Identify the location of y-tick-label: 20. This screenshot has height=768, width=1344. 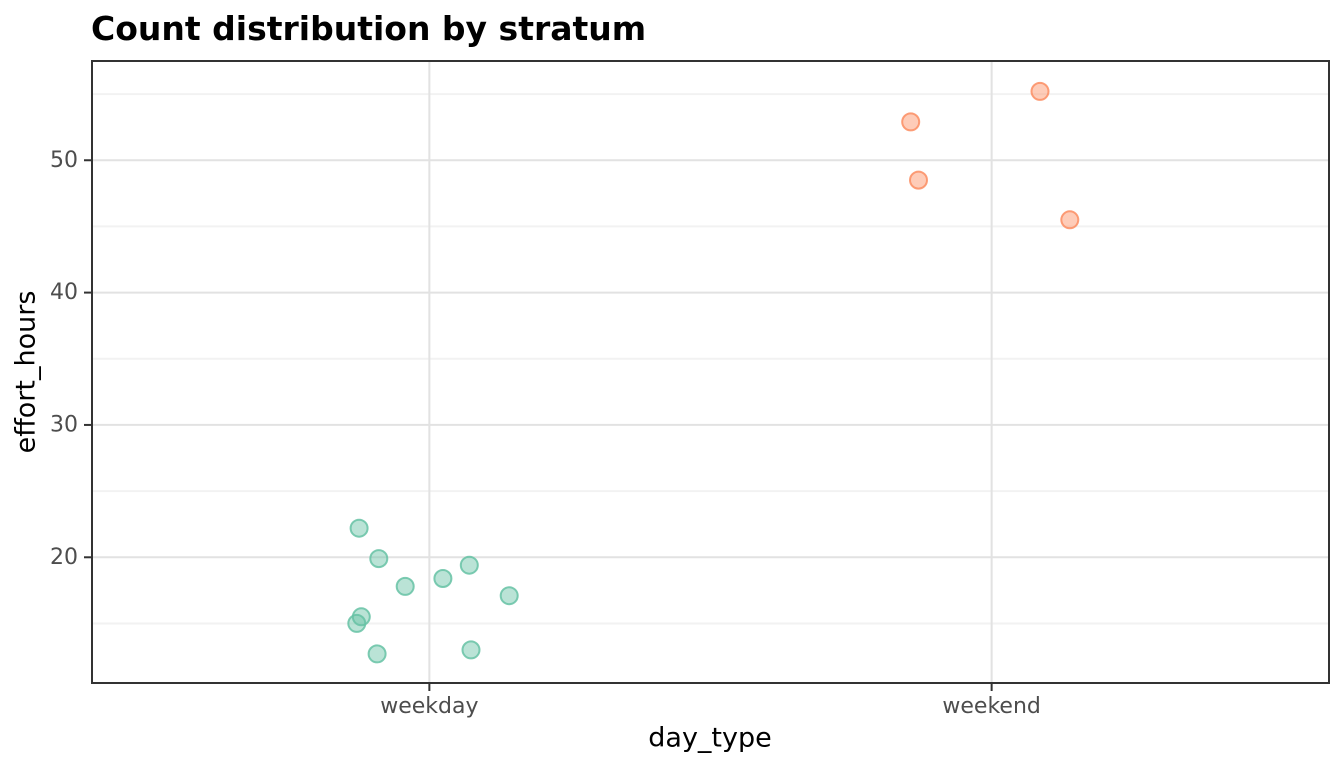
(64, 557).